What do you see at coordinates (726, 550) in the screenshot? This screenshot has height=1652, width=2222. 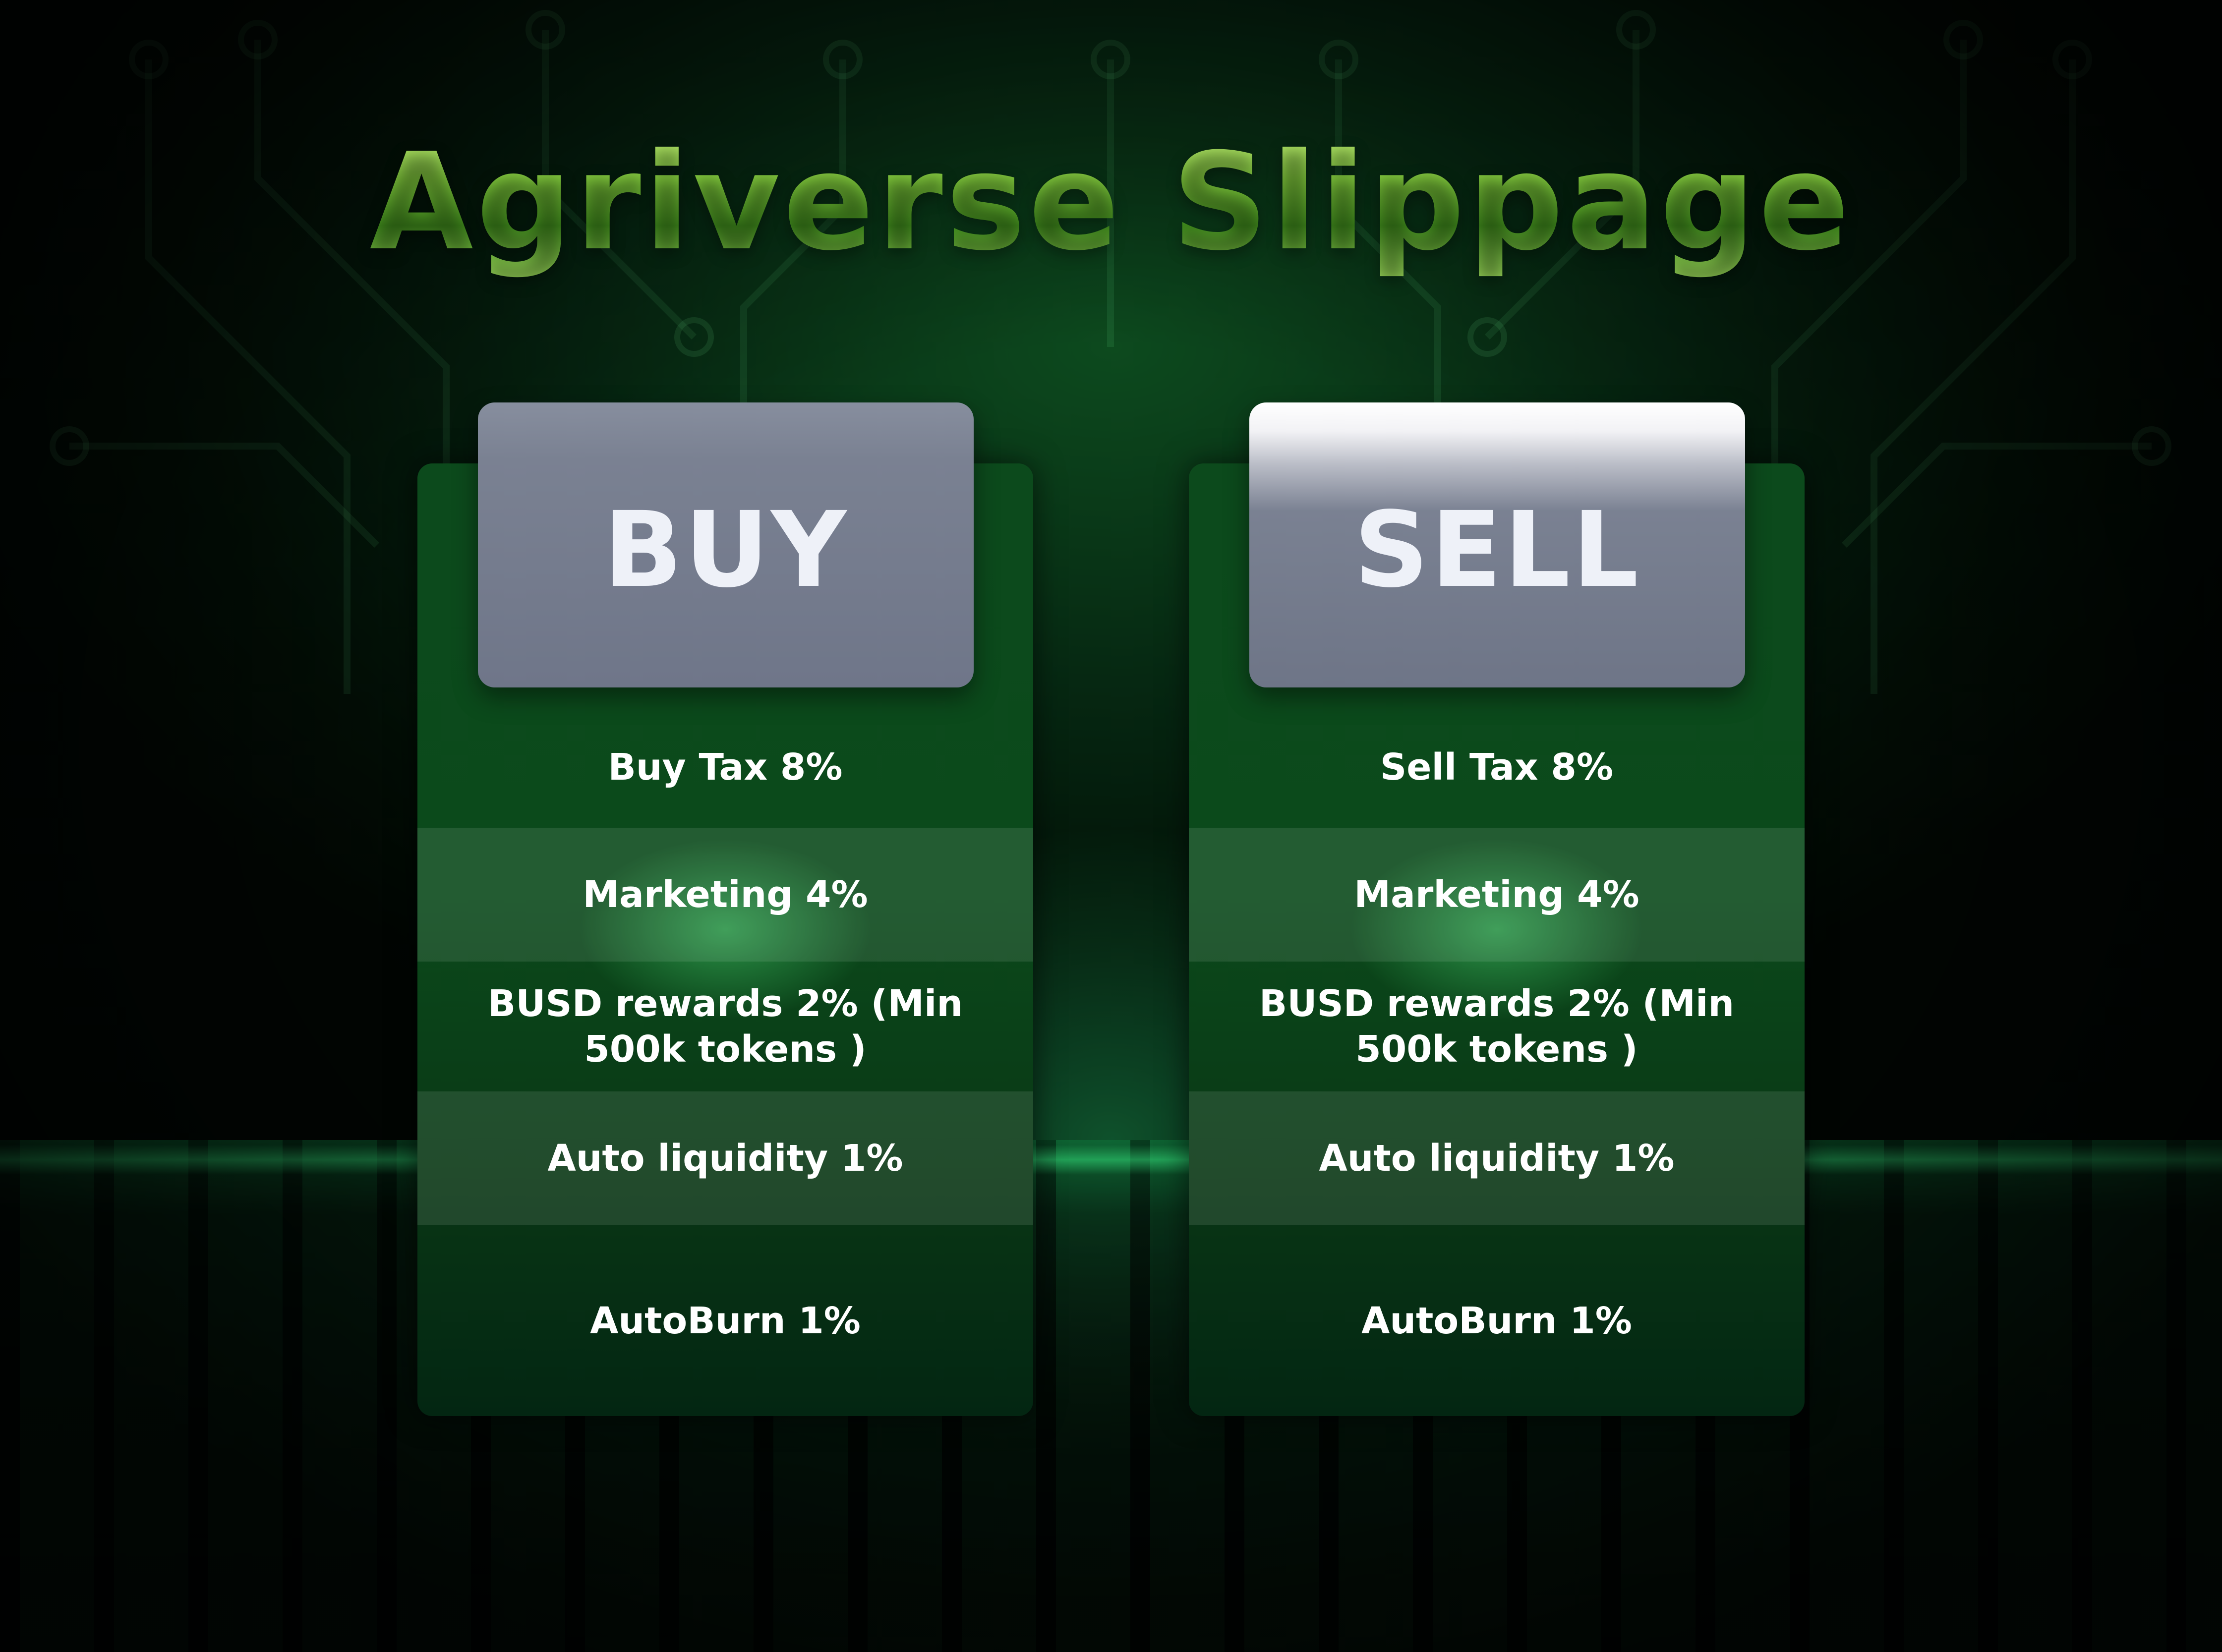 I see `buy-header-label: BUY` at bounding box center [726, 550].